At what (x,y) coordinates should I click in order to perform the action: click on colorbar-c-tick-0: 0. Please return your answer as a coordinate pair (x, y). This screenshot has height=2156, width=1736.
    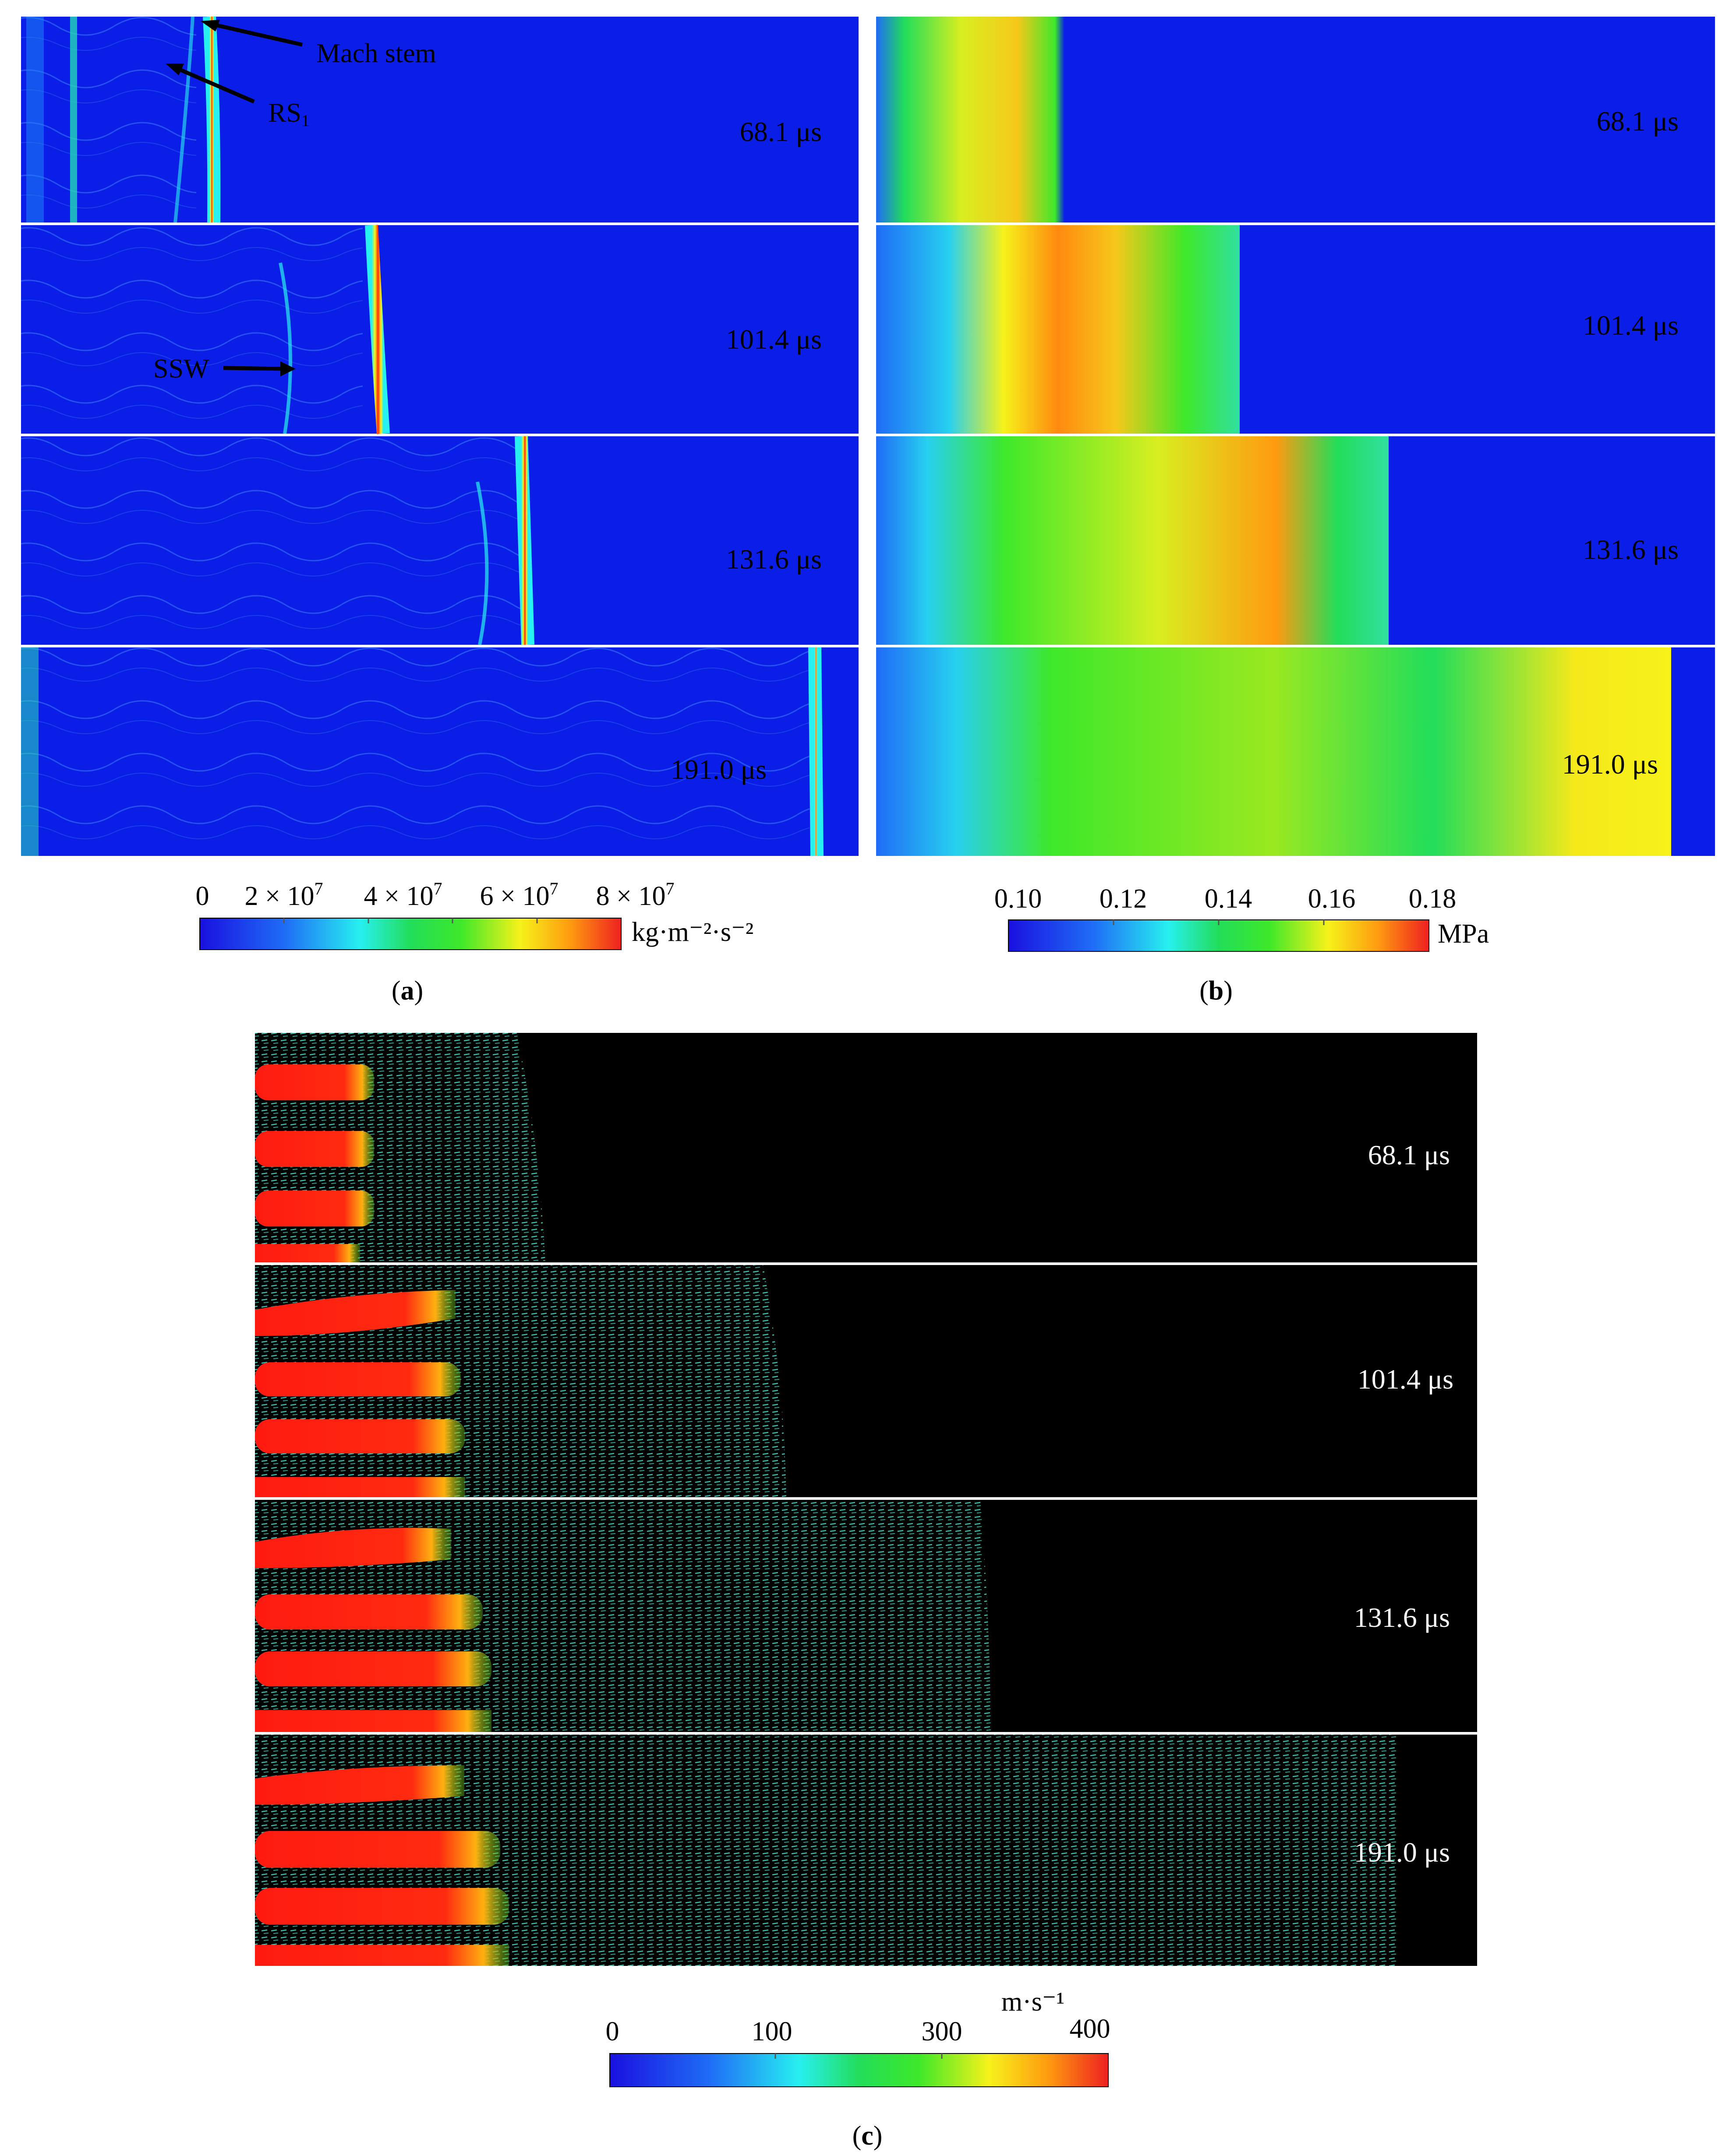
    Looking at the image, I should click on (612, 2032).